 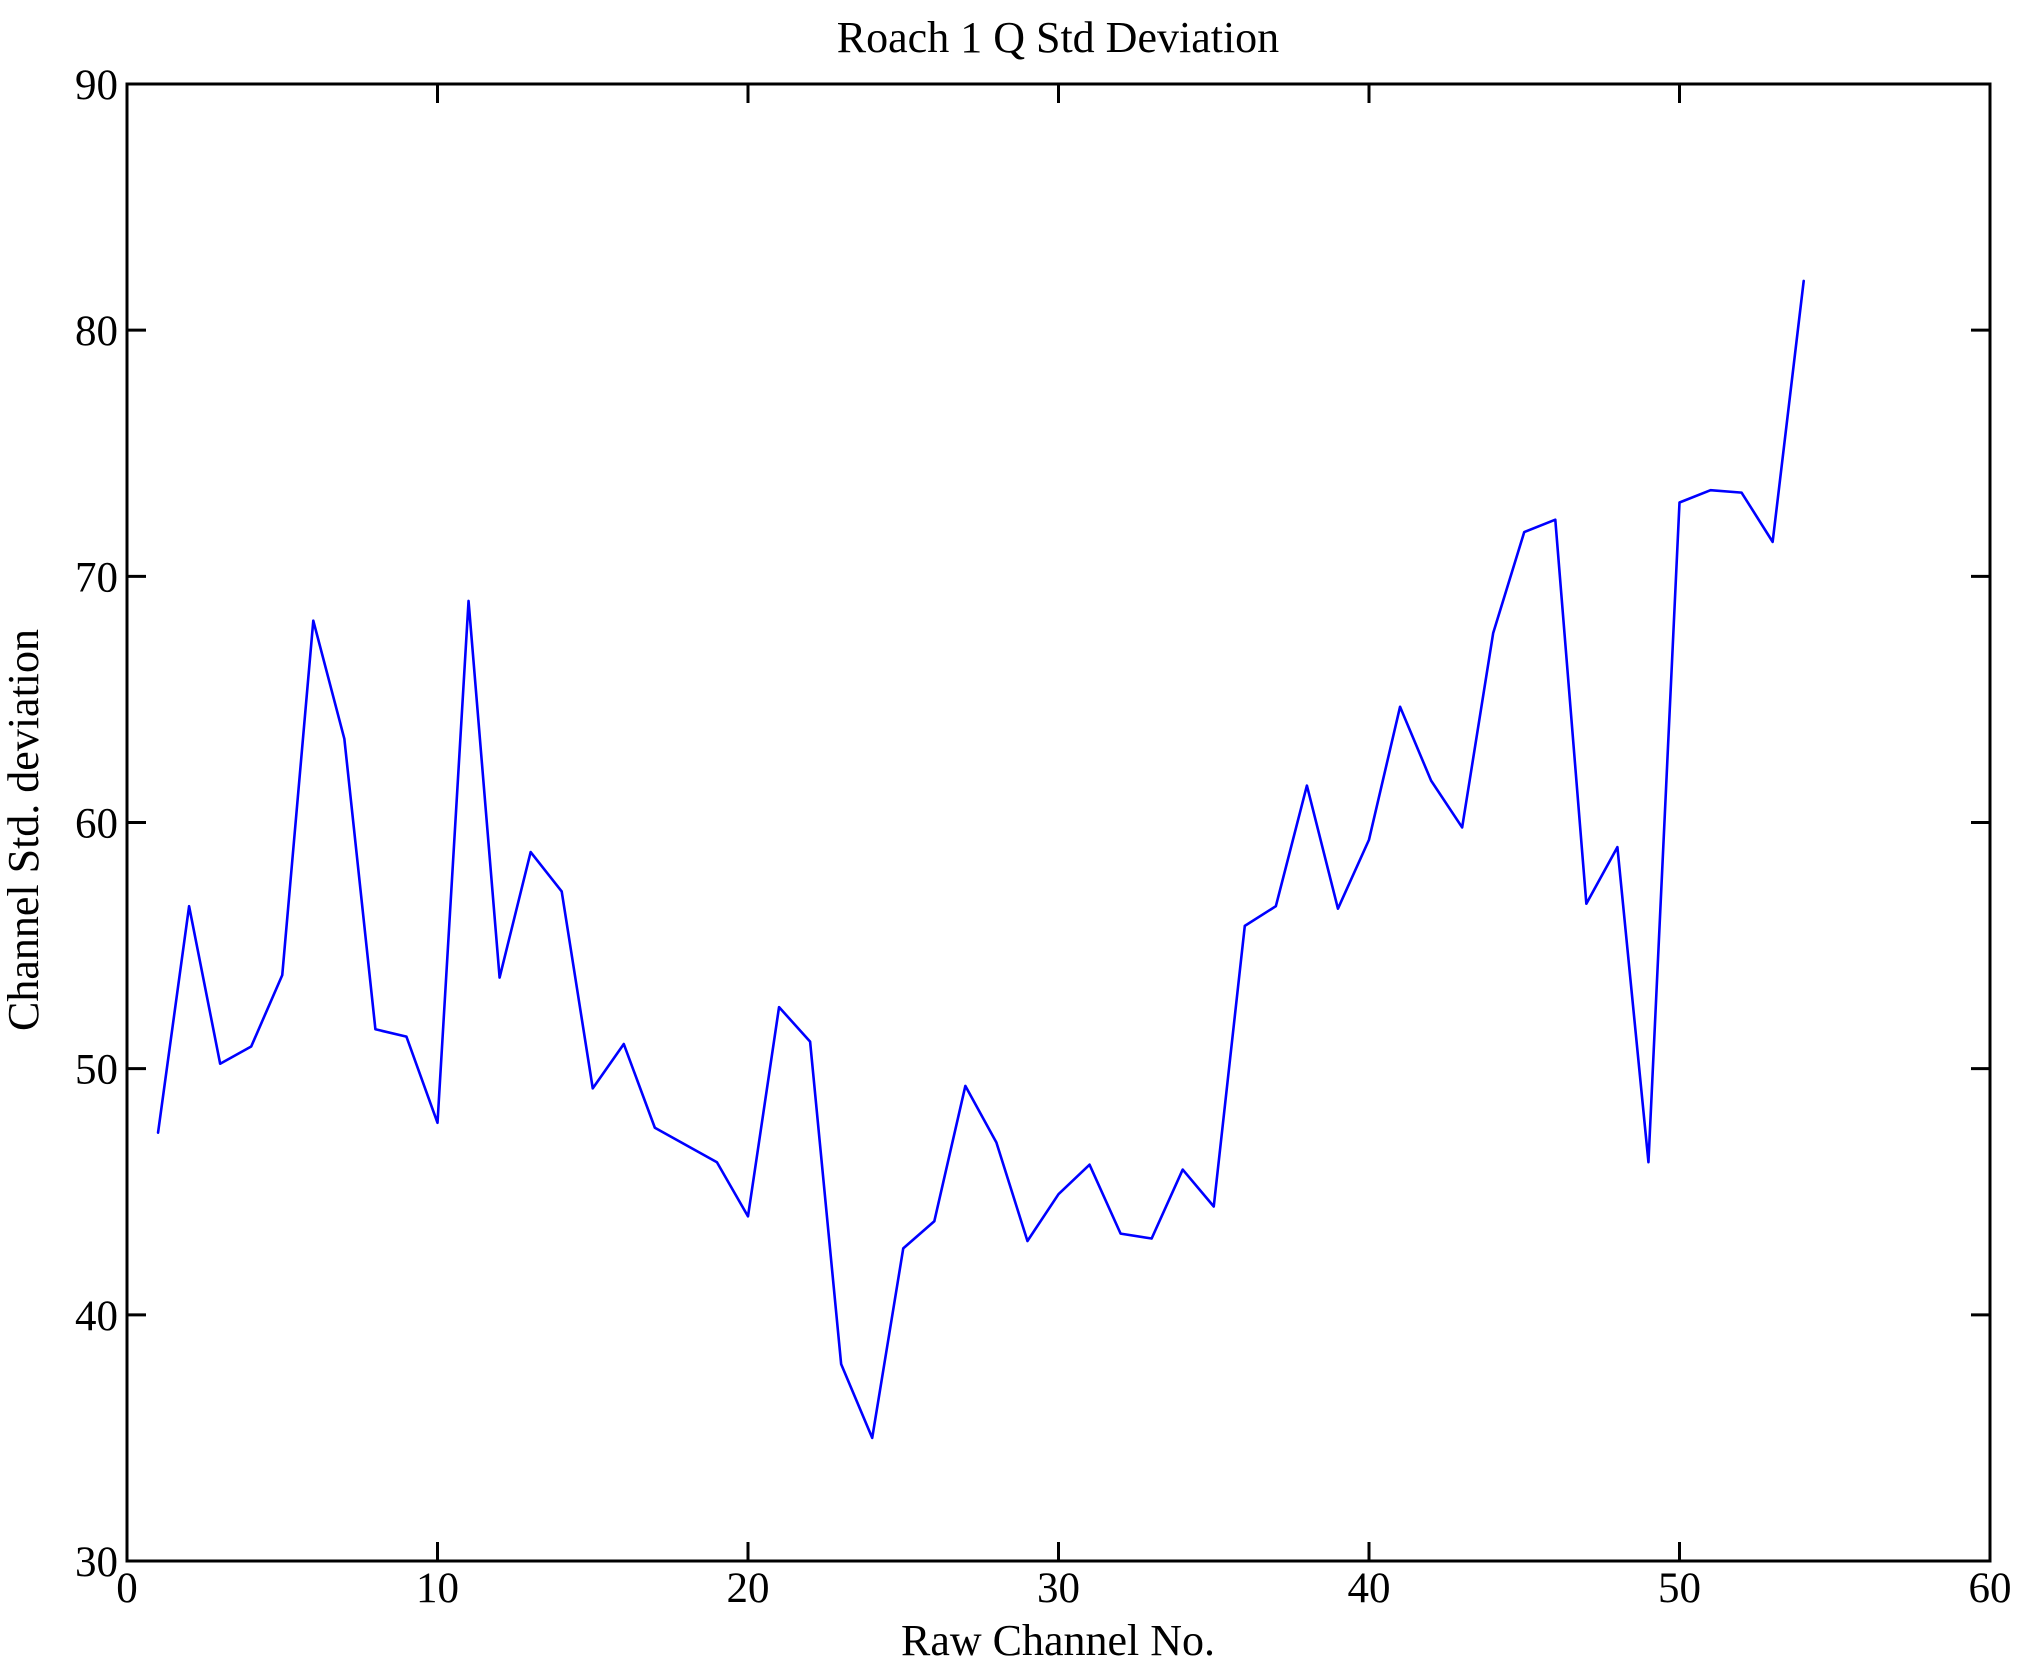 What do you see at coordinates (24, 830) in the screenshot?
I see `y-axis-label: Channel Std. deviation` at bounding box center [24, 830].